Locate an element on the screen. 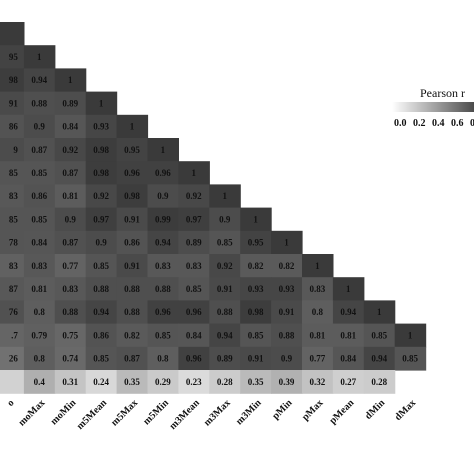 This screenshot has width=474, height=474. cell-value-label: 0.93 is located at coordinates (101, 127).